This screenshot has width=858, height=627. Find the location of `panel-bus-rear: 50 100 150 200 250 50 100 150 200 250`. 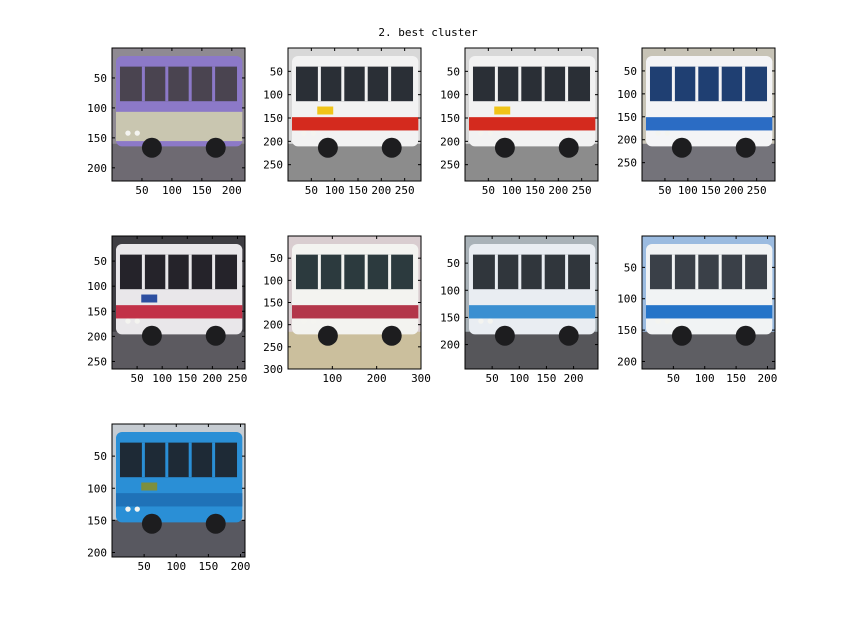

panel-bus-rear: 50 100 150 200 250 50 100 150 200 250 is located at coordinates (167, 310).